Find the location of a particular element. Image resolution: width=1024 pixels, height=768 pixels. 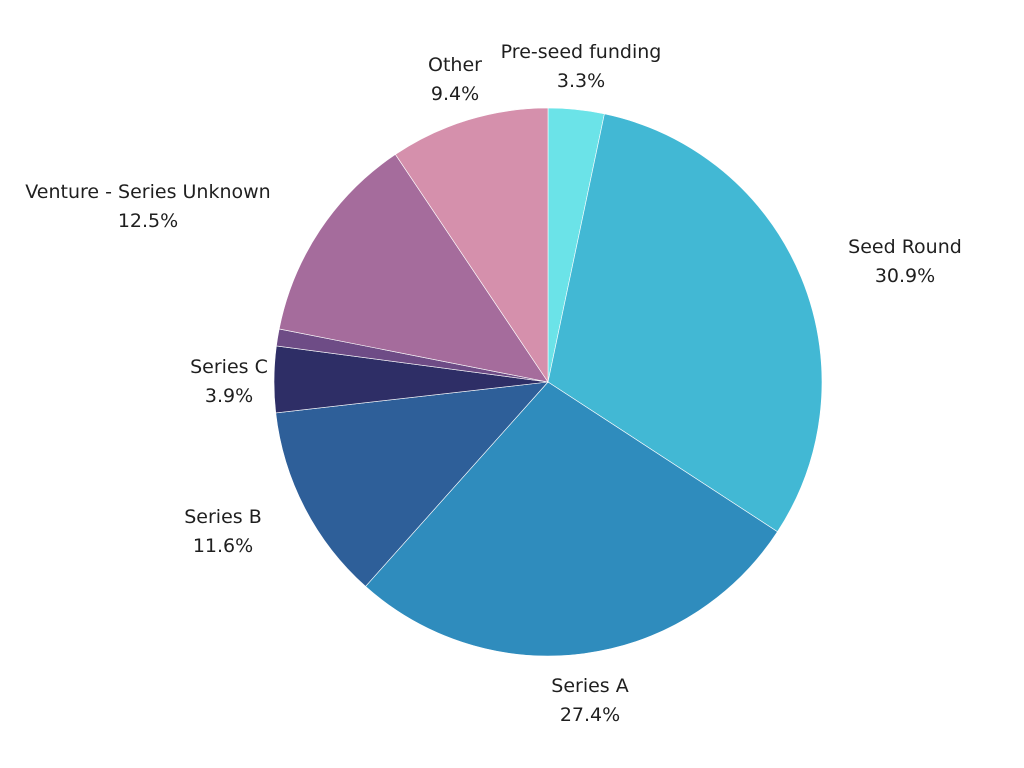

slice-value-label: 3.9% is located at coordinates (229, 396).